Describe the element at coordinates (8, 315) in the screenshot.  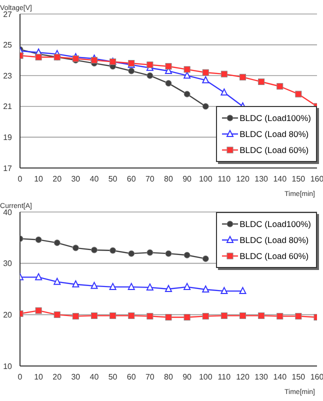
I see `y-tick-label: 20` at that location.